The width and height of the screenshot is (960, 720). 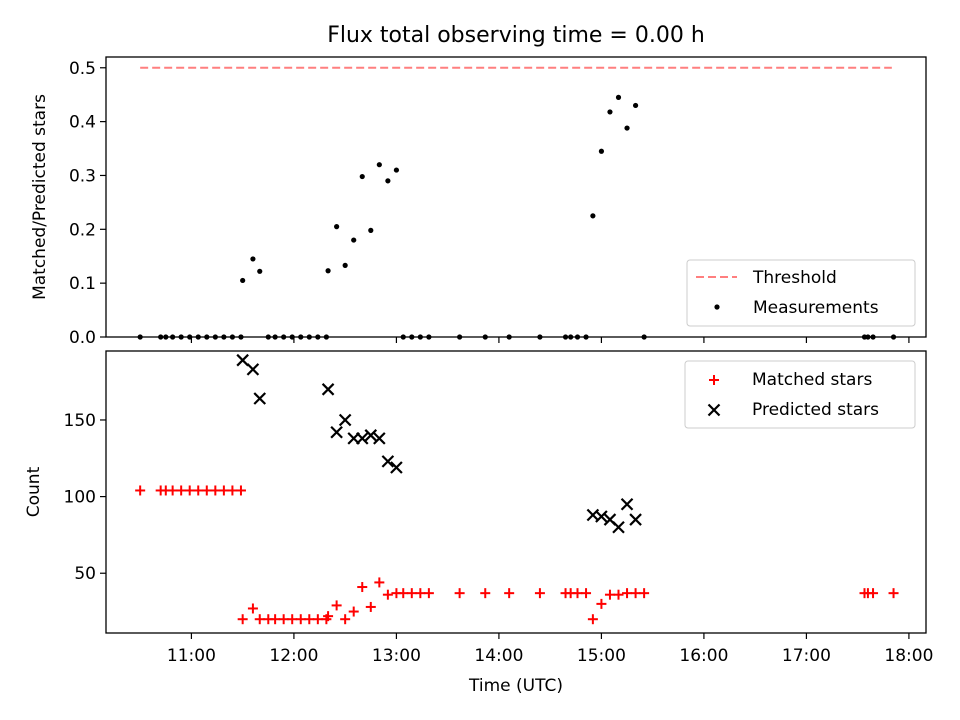 What do you see at coordinates (815, 410) in the screenshot?
I see `legend-predicted-label: Predicted stars` at bounding box center [815, 410].